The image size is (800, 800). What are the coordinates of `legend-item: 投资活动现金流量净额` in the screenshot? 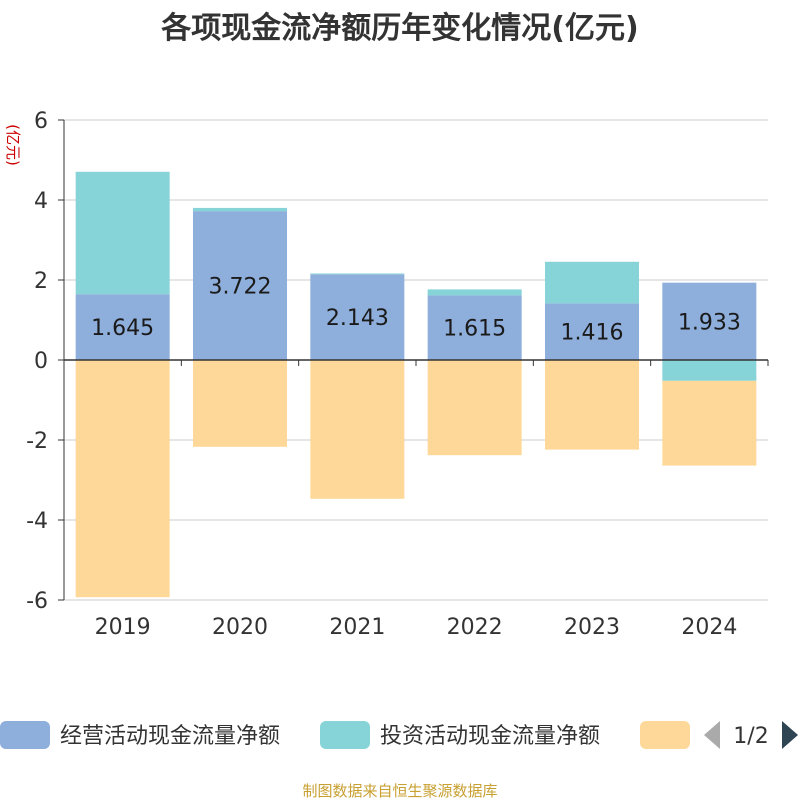 It's located at (460, 735).